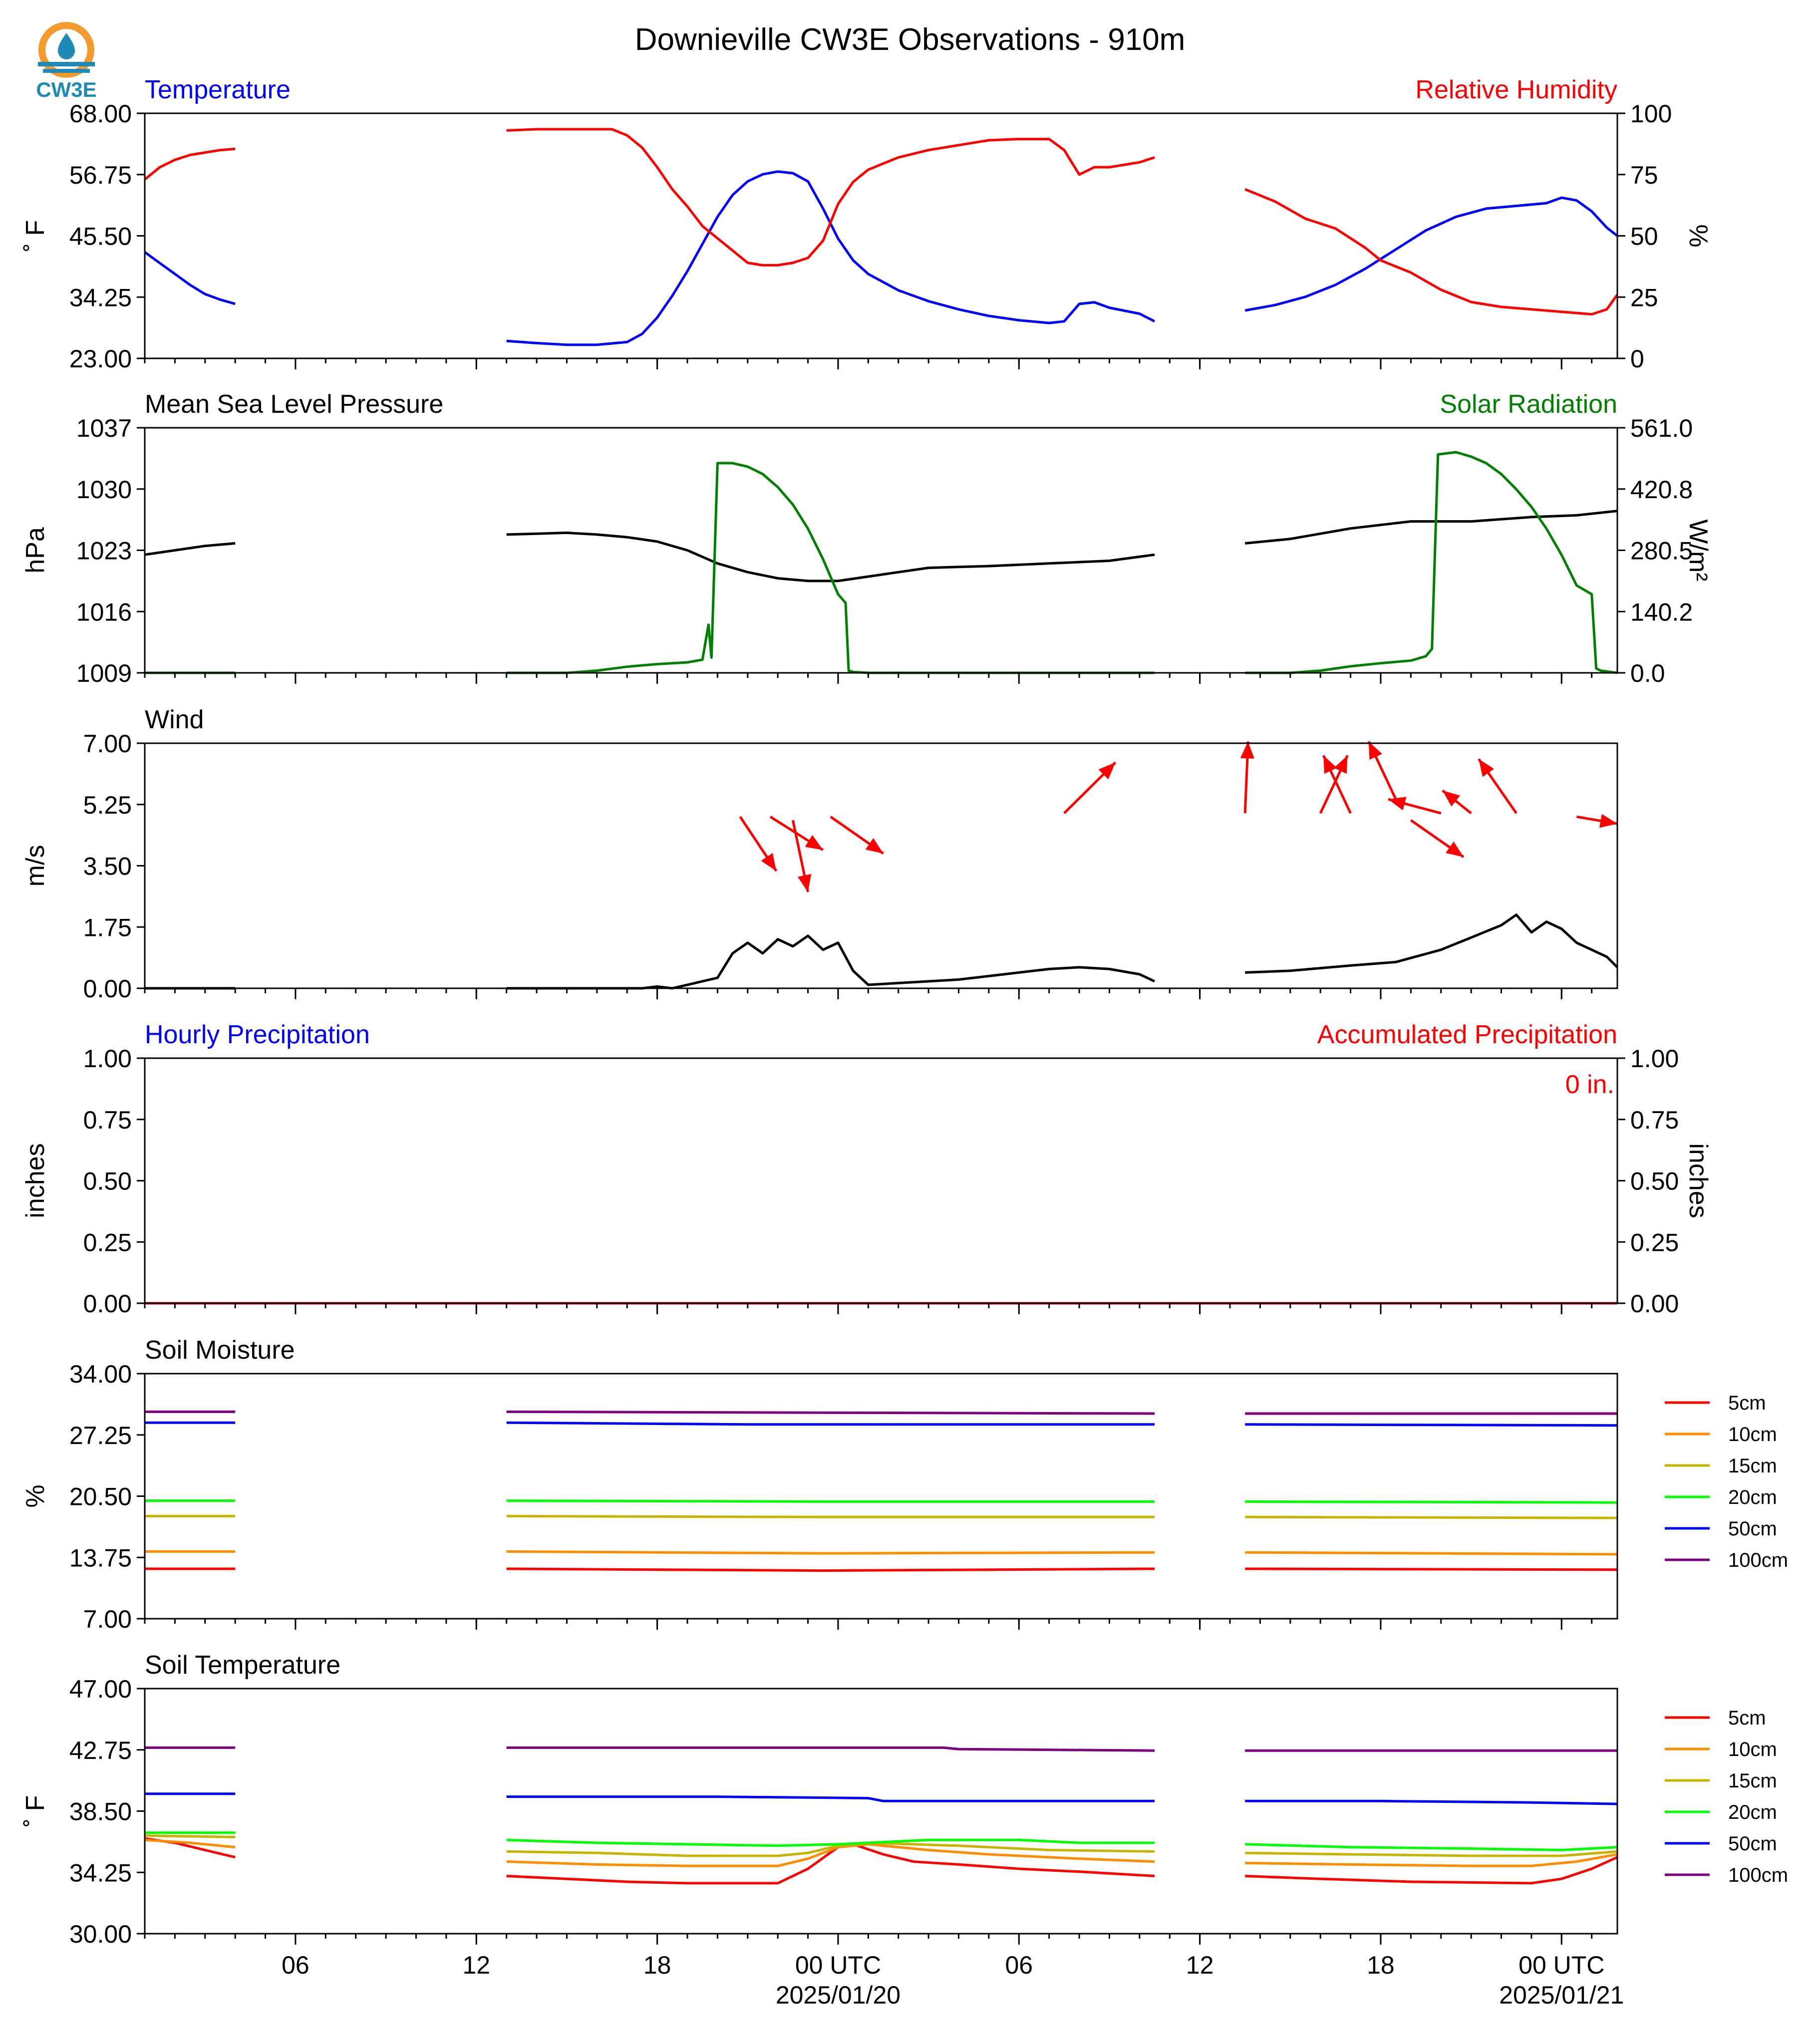  Describe the element at coordinates (104, 428) in the screenshot. I see `y-tick-label: 1037` at that location.